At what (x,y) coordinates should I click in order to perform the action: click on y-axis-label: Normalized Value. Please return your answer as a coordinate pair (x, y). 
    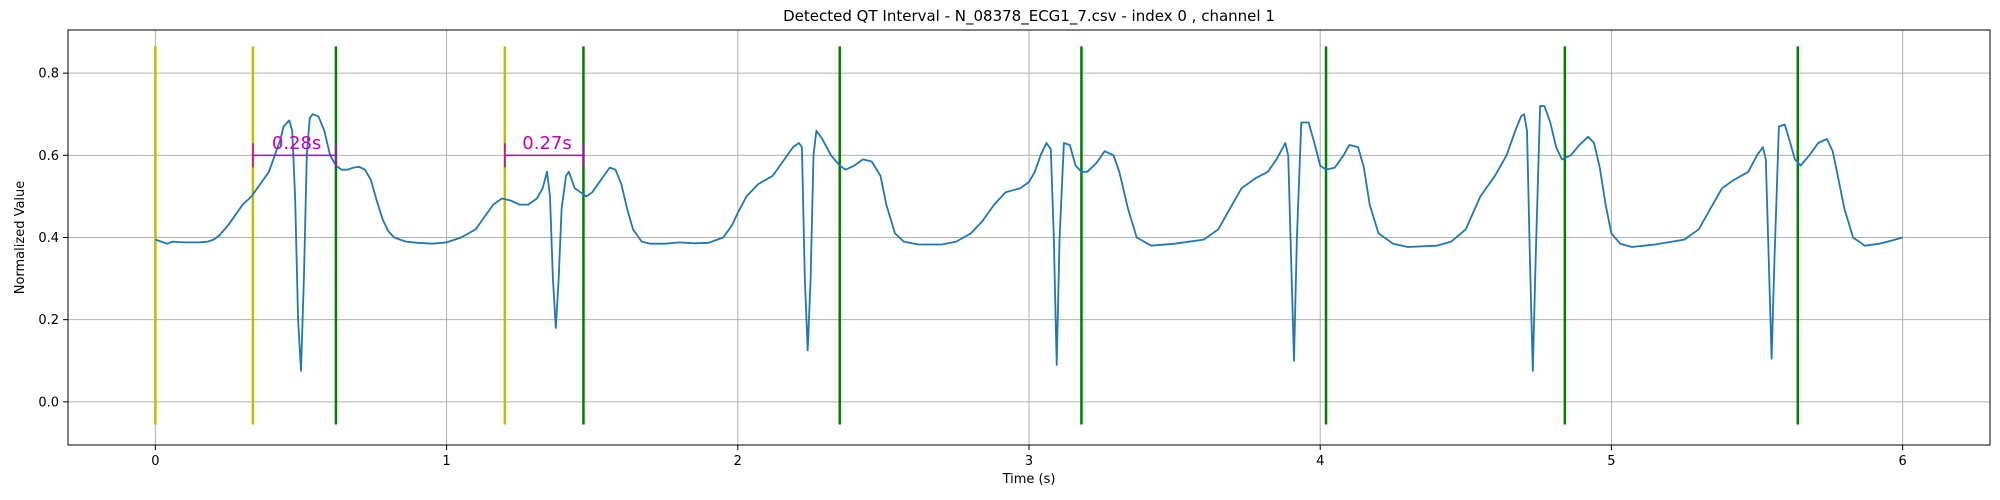
    Looking at the image, I should click on (20, 238).